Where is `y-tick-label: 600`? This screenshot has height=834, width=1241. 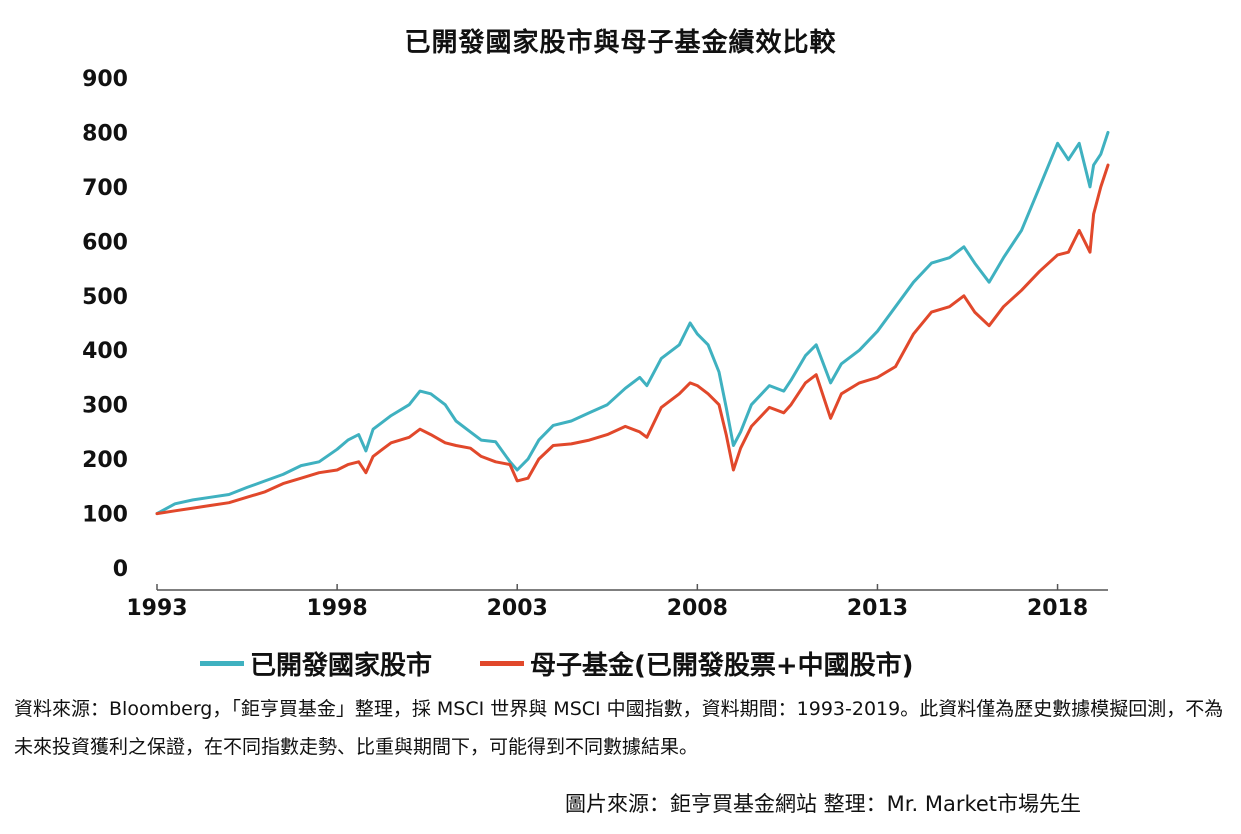 y-tick-label: 600 is located at coordinates (105, 242).